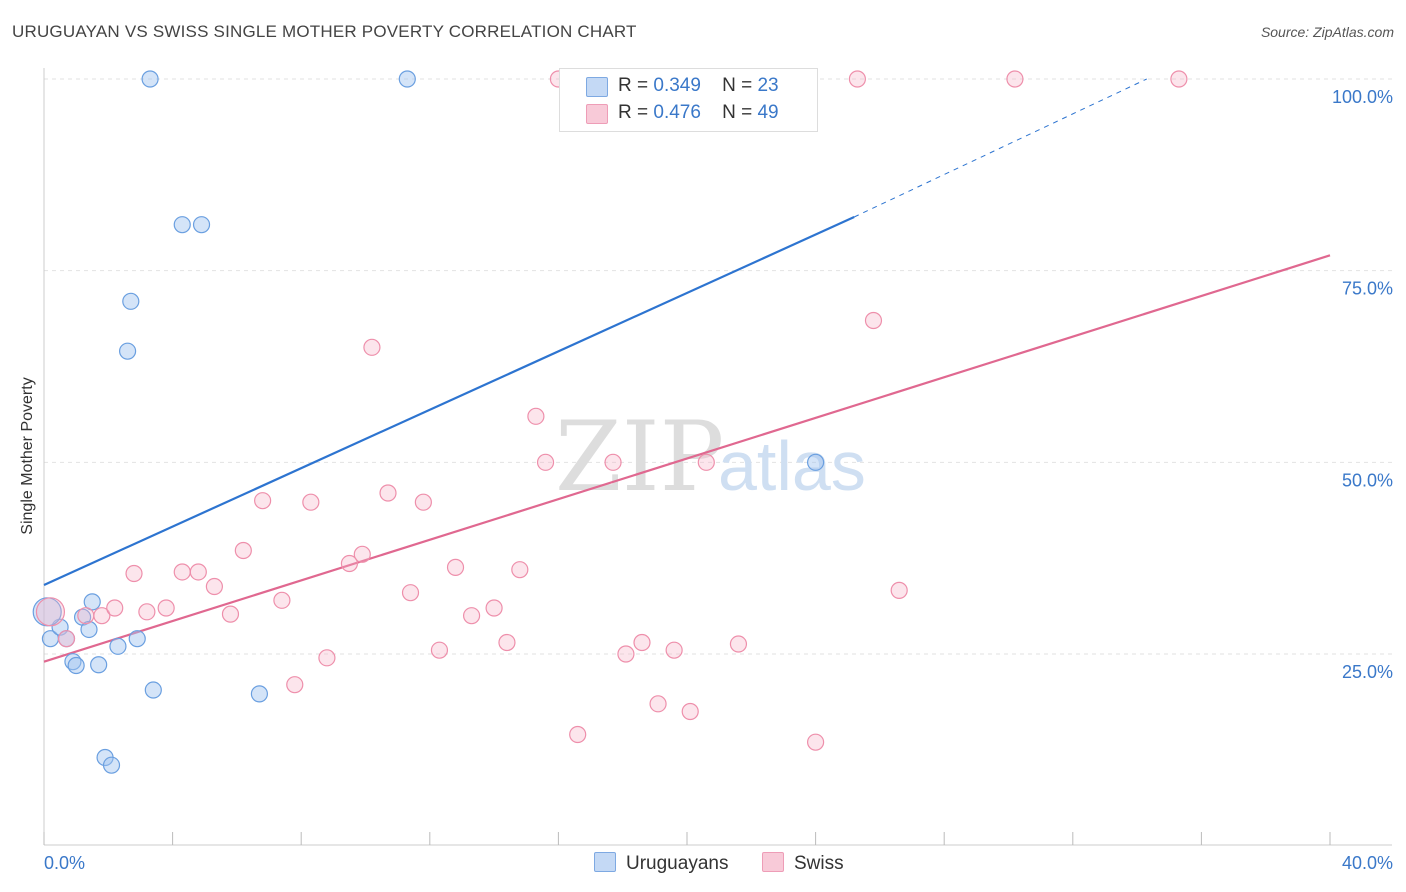 This screenshot has width=1406, height=892. I want to click on trend-line-uruguayans-extension, so click(1000, 148).